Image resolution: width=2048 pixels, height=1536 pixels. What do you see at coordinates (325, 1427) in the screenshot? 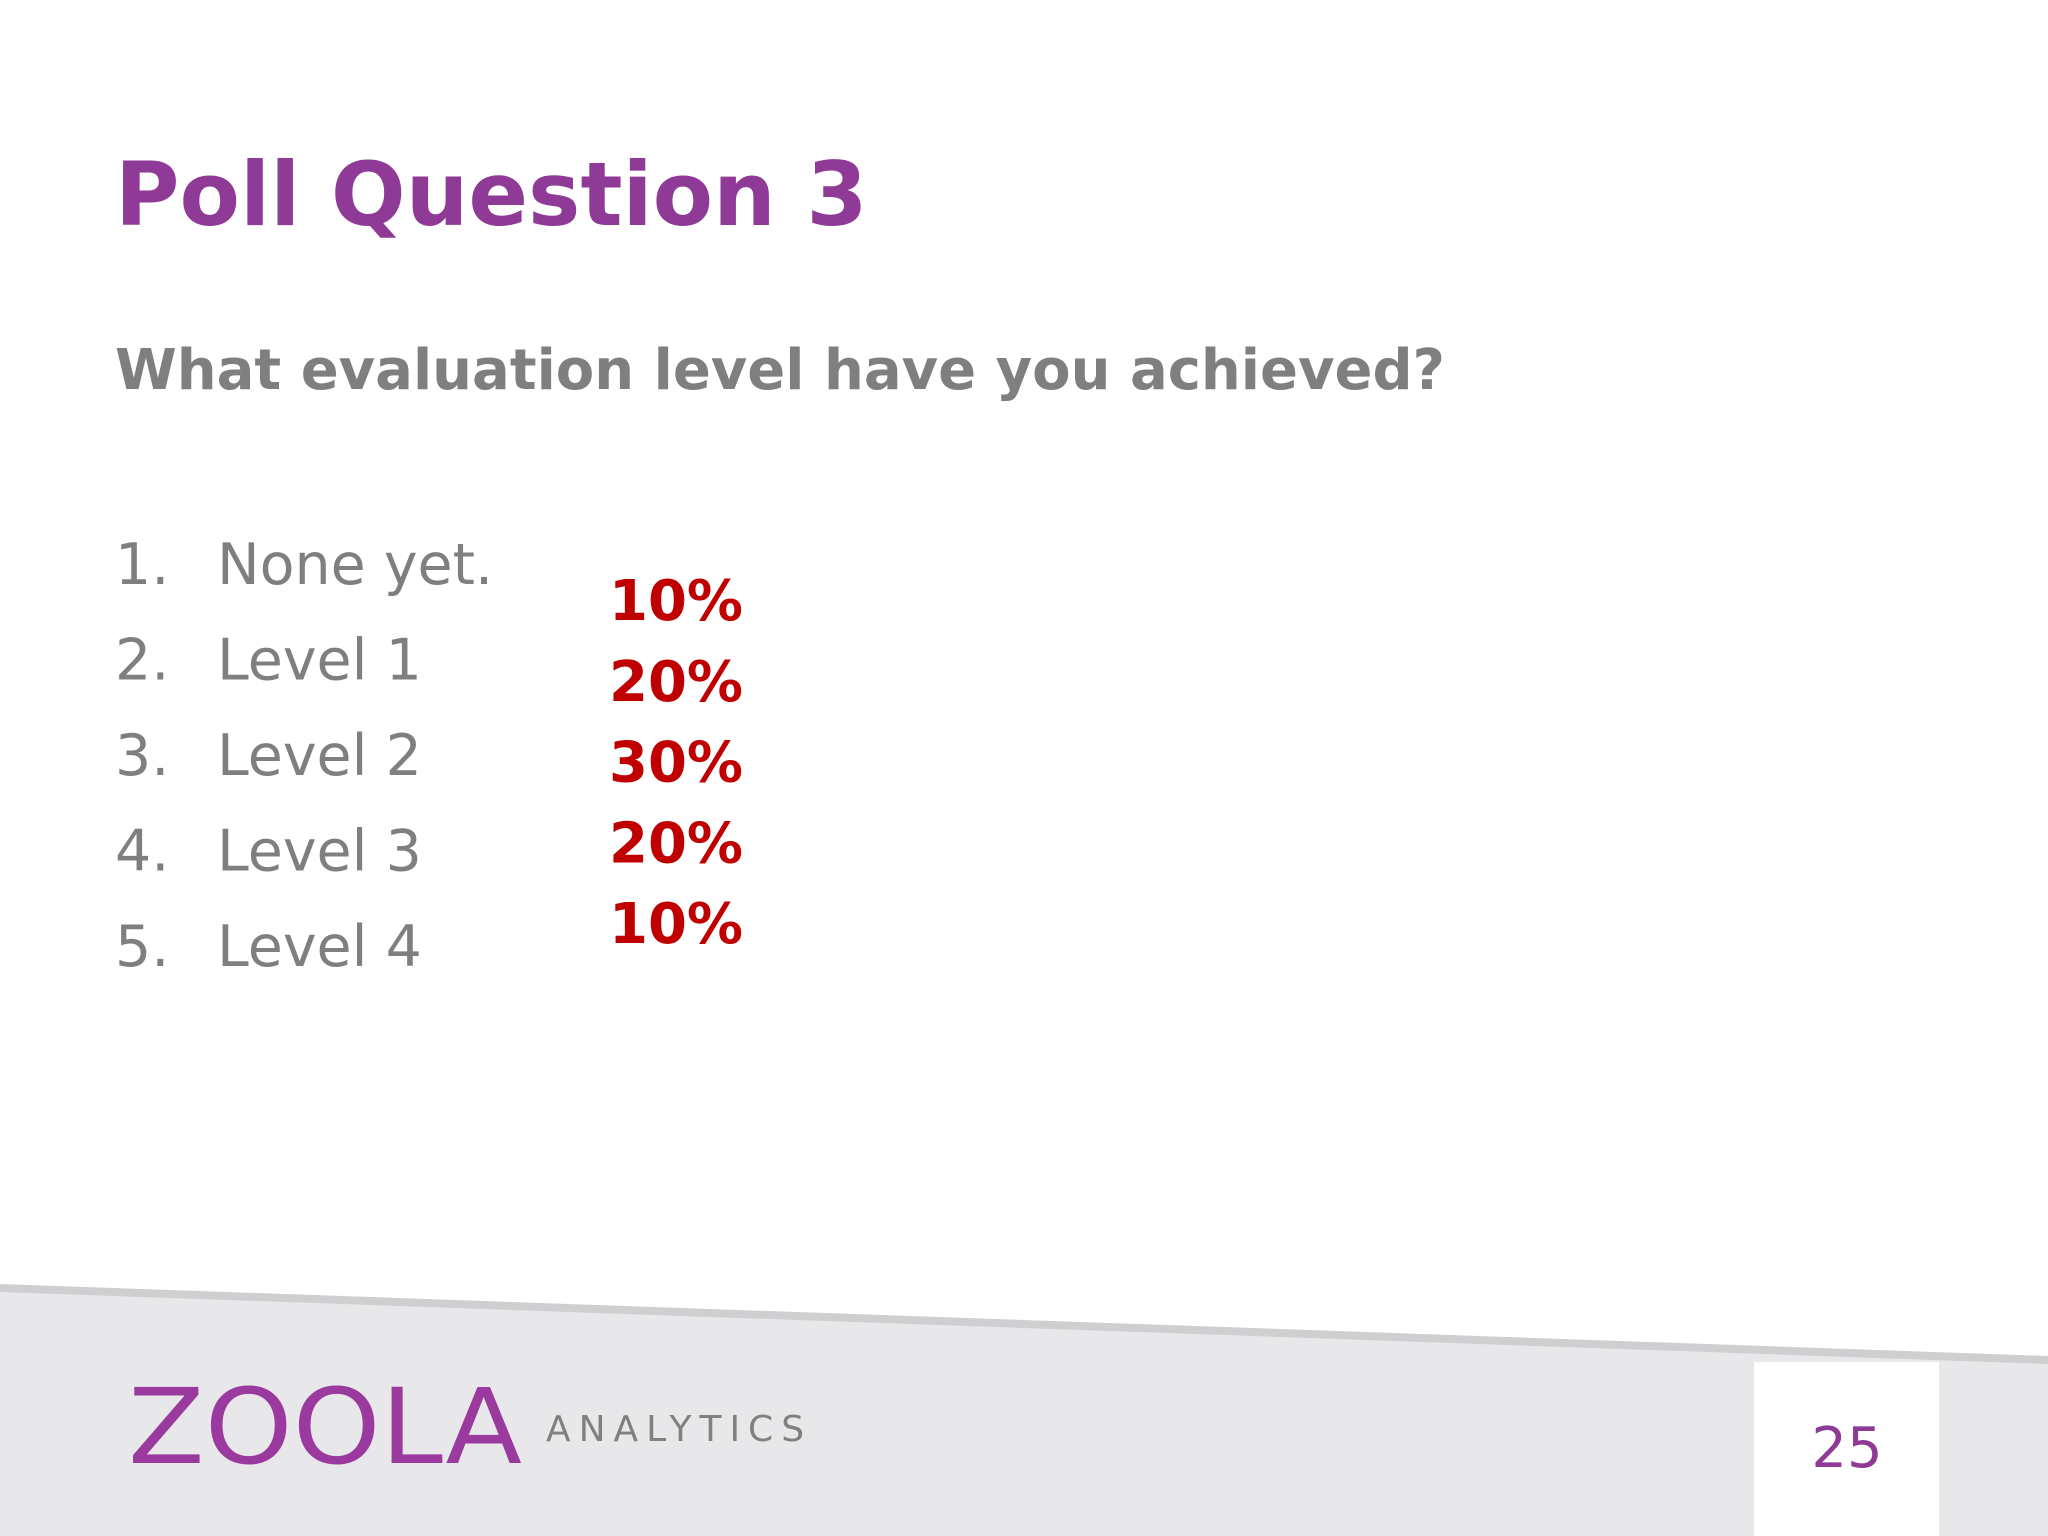
I see `brand-logo: ZOOLA` at bounding box center [325, 1427].